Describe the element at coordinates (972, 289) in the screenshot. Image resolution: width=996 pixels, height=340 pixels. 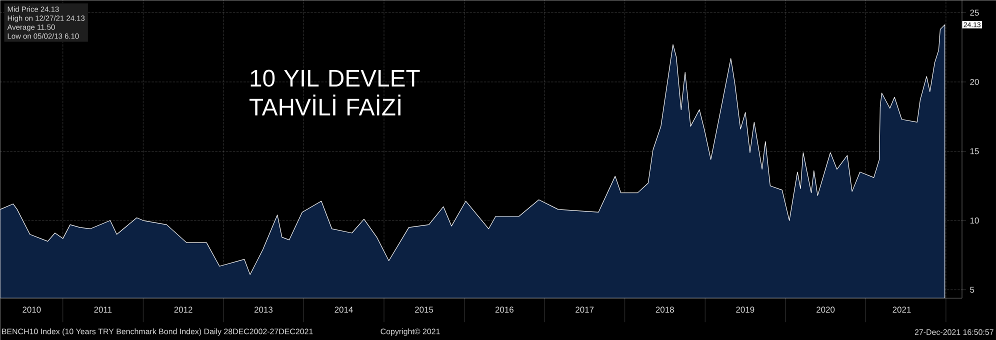
I see `y-tick-label: 5` at that location.